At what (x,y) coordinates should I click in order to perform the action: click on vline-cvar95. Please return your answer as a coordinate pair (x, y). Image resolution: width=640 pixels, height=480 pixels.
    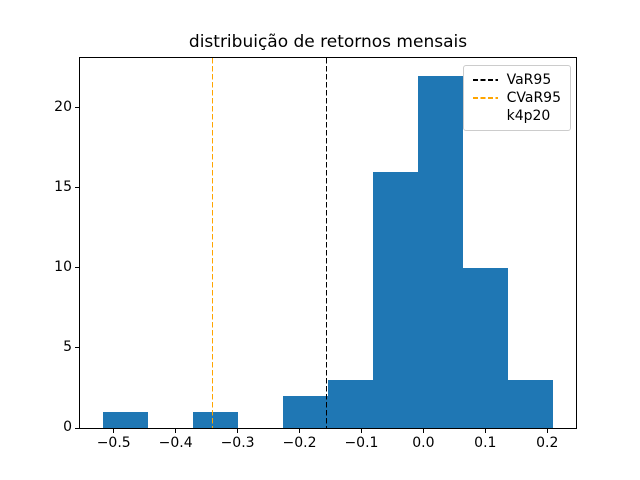
    Looking at the image, I should click on (212, 243).